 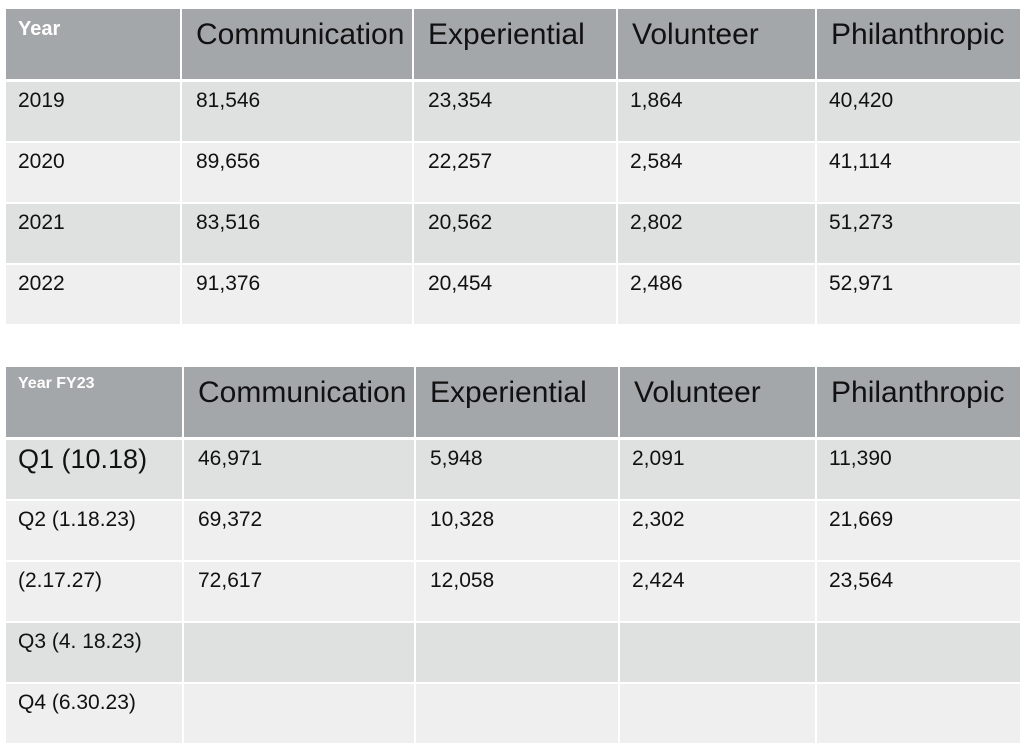 I want to click on communication-value: 83,516, so click(x=298, y=234).